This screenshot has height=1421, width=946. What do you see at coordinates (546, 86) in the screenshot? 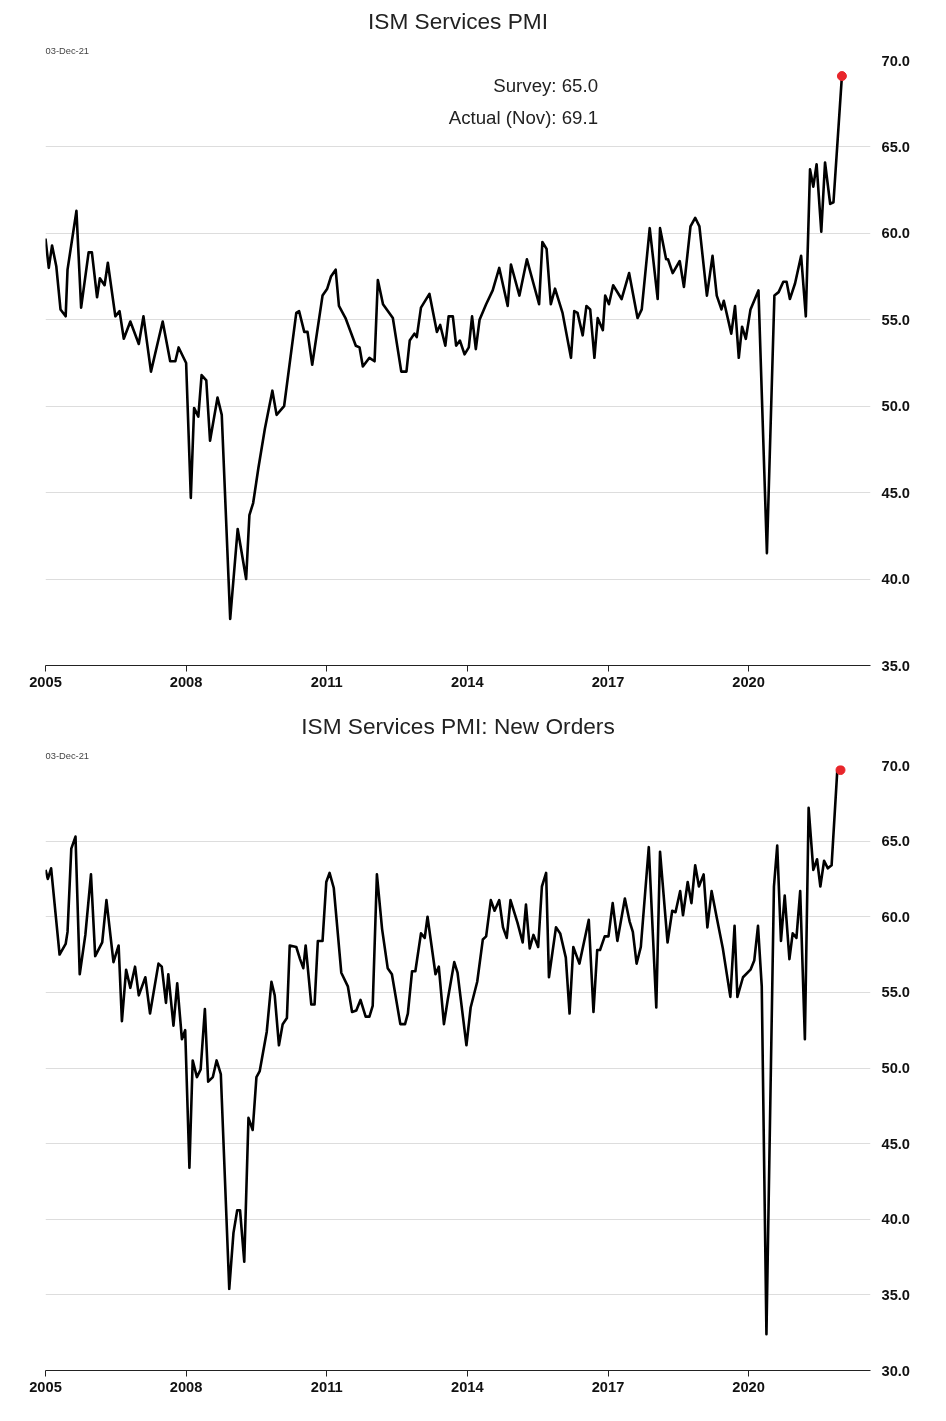
I see `annotation: Survey: 65.0` at bounding box center [546, 86].